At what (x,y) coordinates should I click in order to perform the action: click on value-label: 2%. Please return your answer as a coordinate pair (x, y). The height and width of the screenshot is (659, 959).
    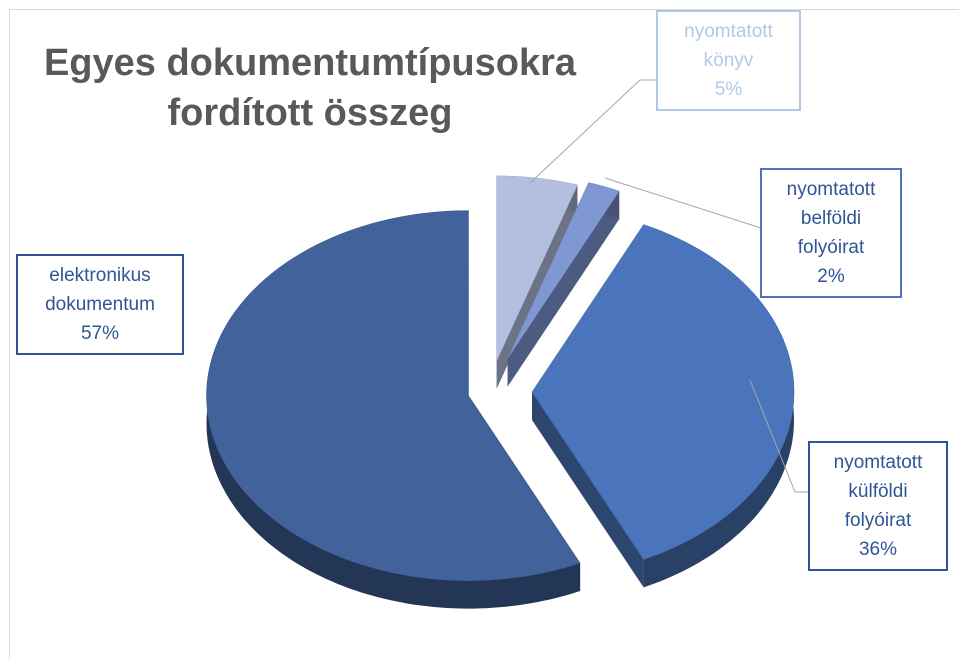
    Looking at the image, I should click on (831, 276).